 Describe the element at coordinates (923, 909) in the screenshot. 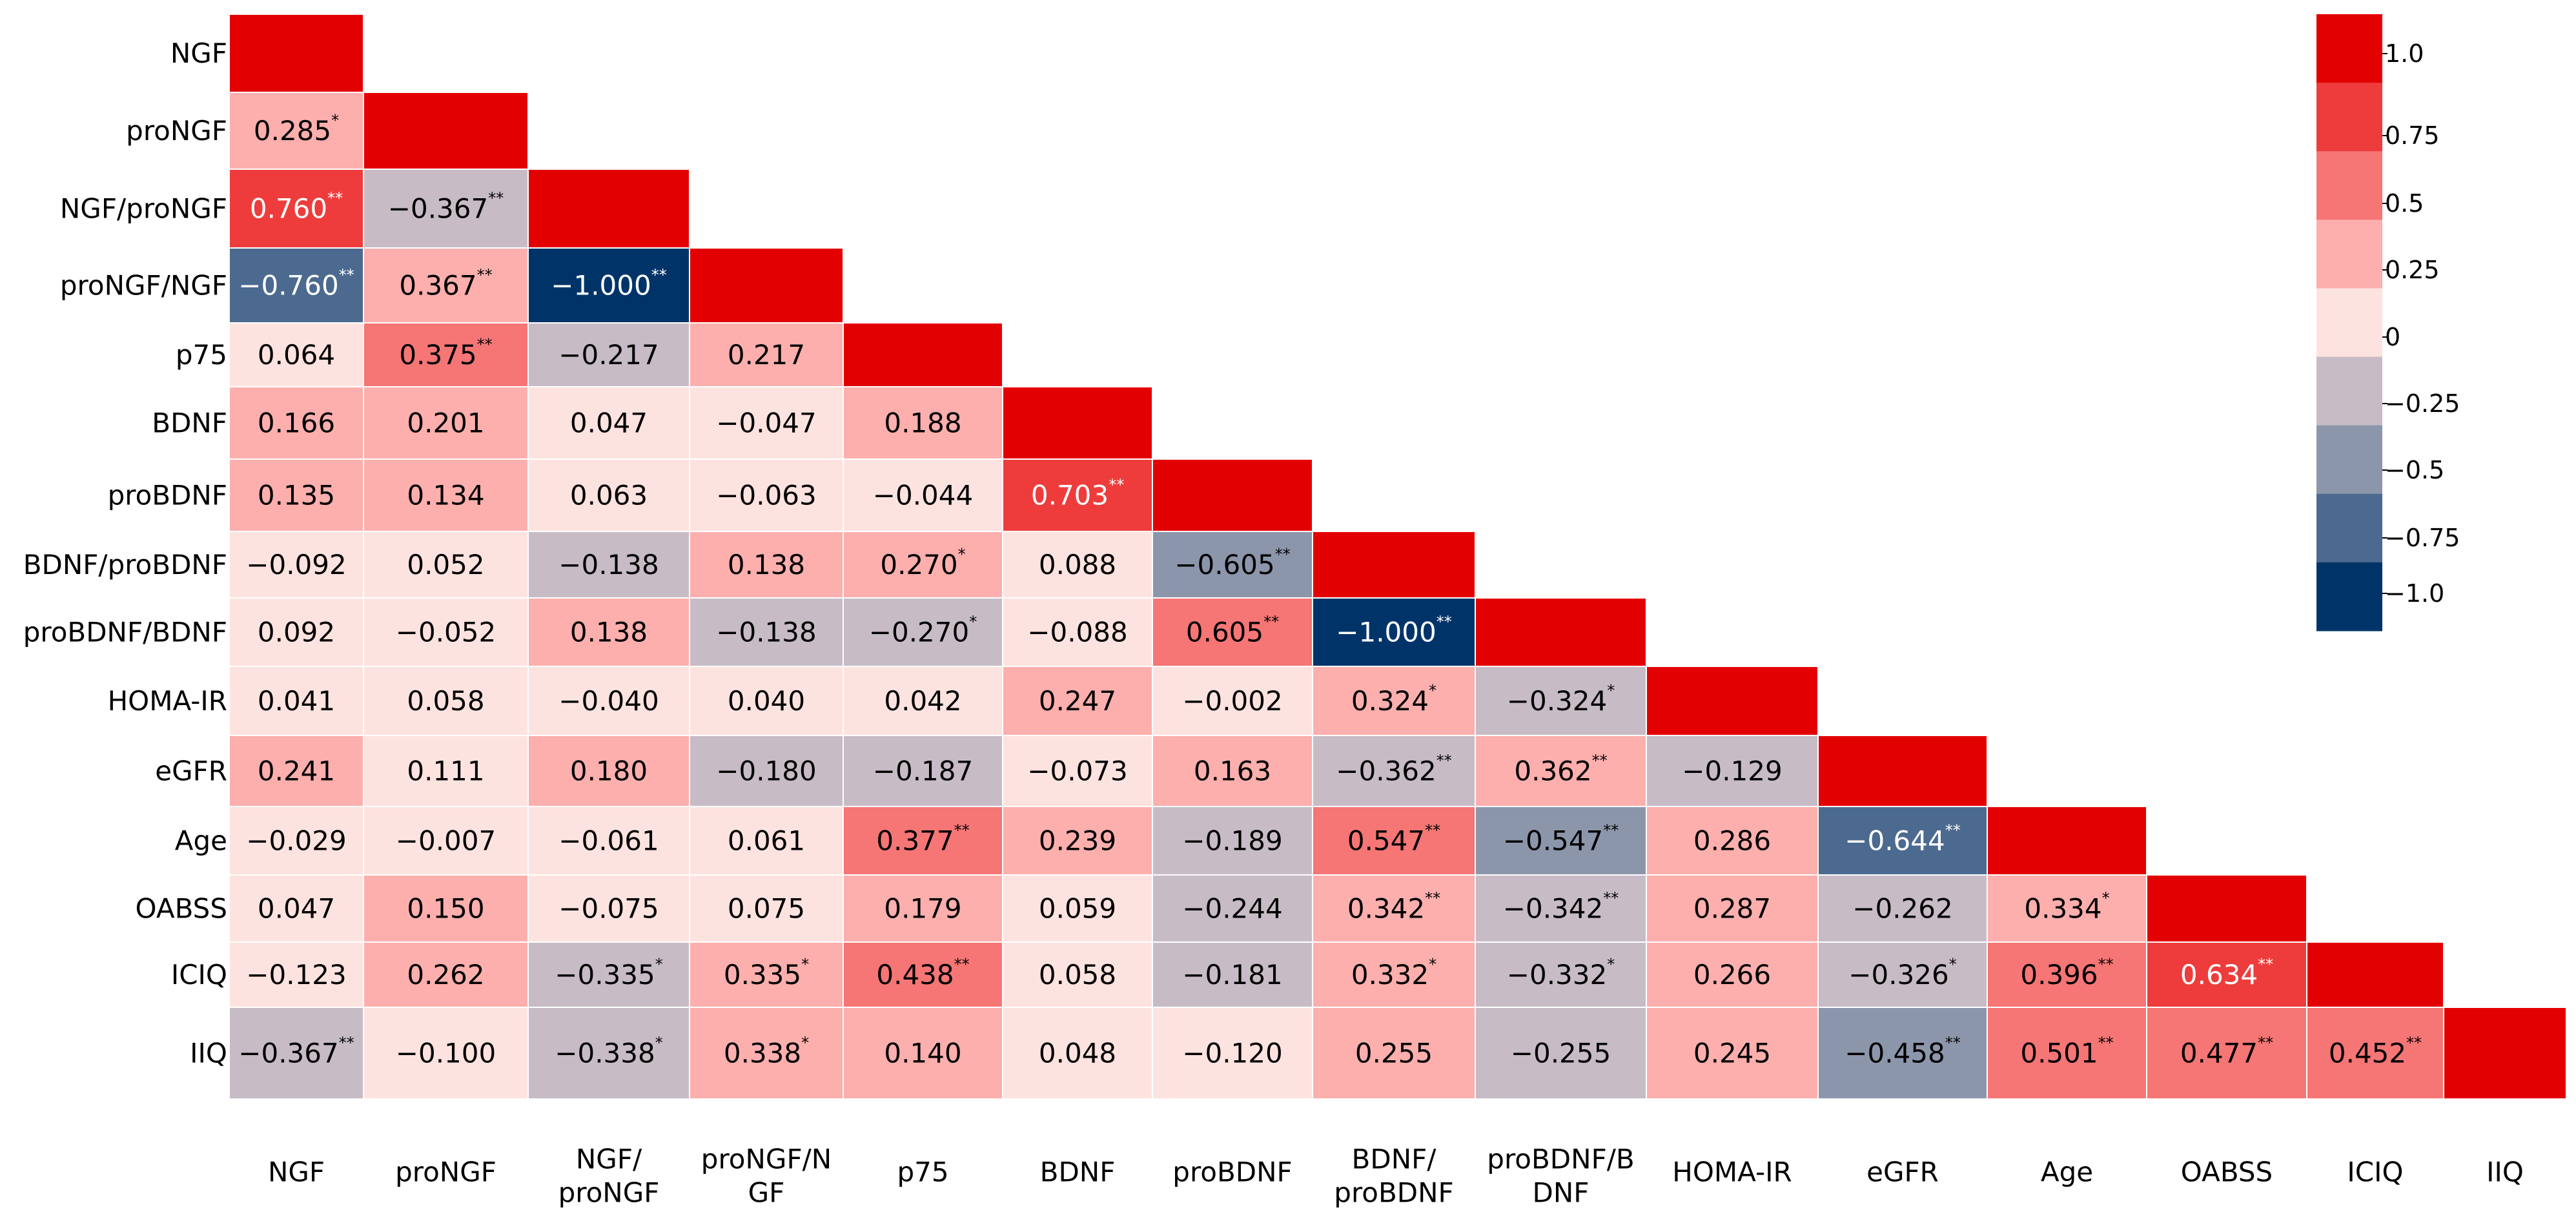

I see `cell-value-label: 0.179` at that location.